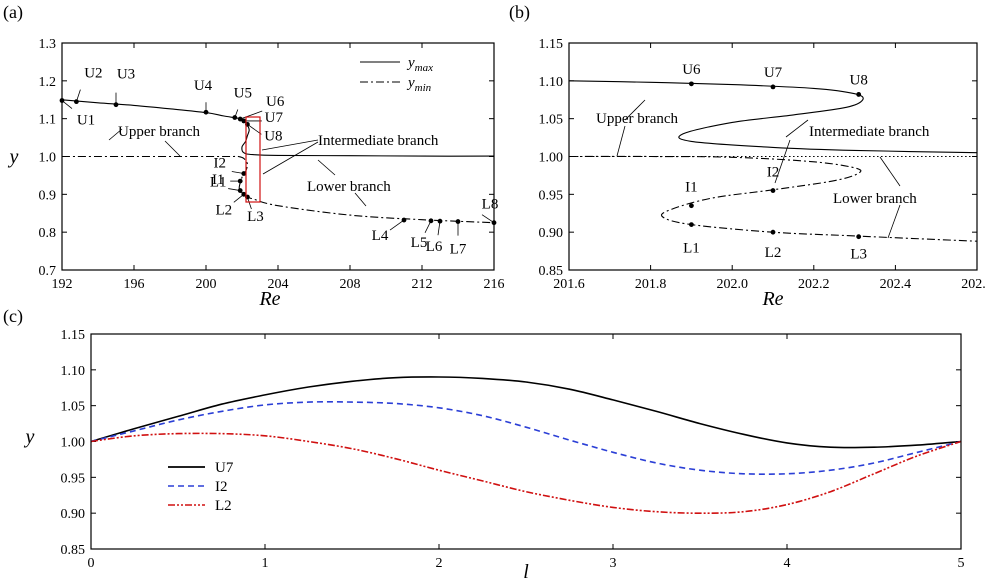 This screenshot has width=985, height=581. Describe the element at coordinates (869, 132) in the screenshot. I see `b-intermediate-branch-label: Intermediate branch` at that location.